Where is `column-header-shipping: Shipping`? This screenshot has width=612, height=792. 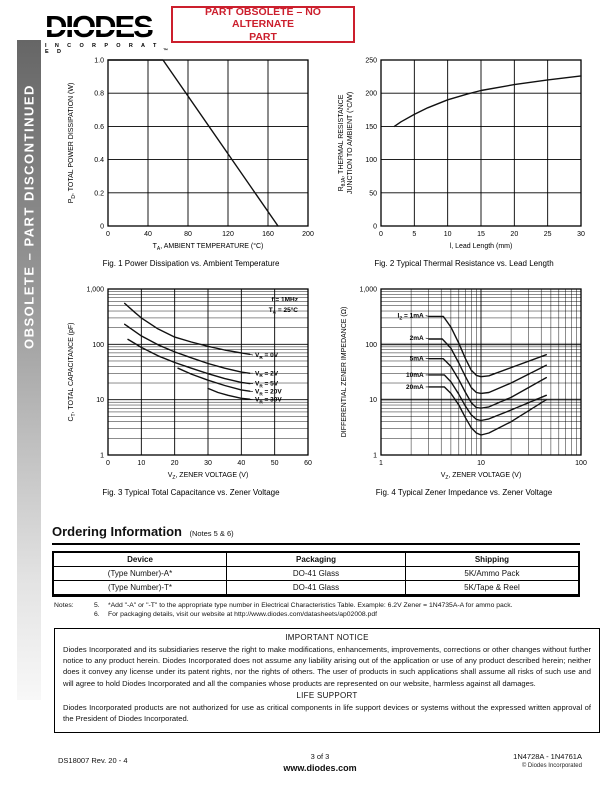
column-header-shipping: Shipping is located at coordinates (492, 559).